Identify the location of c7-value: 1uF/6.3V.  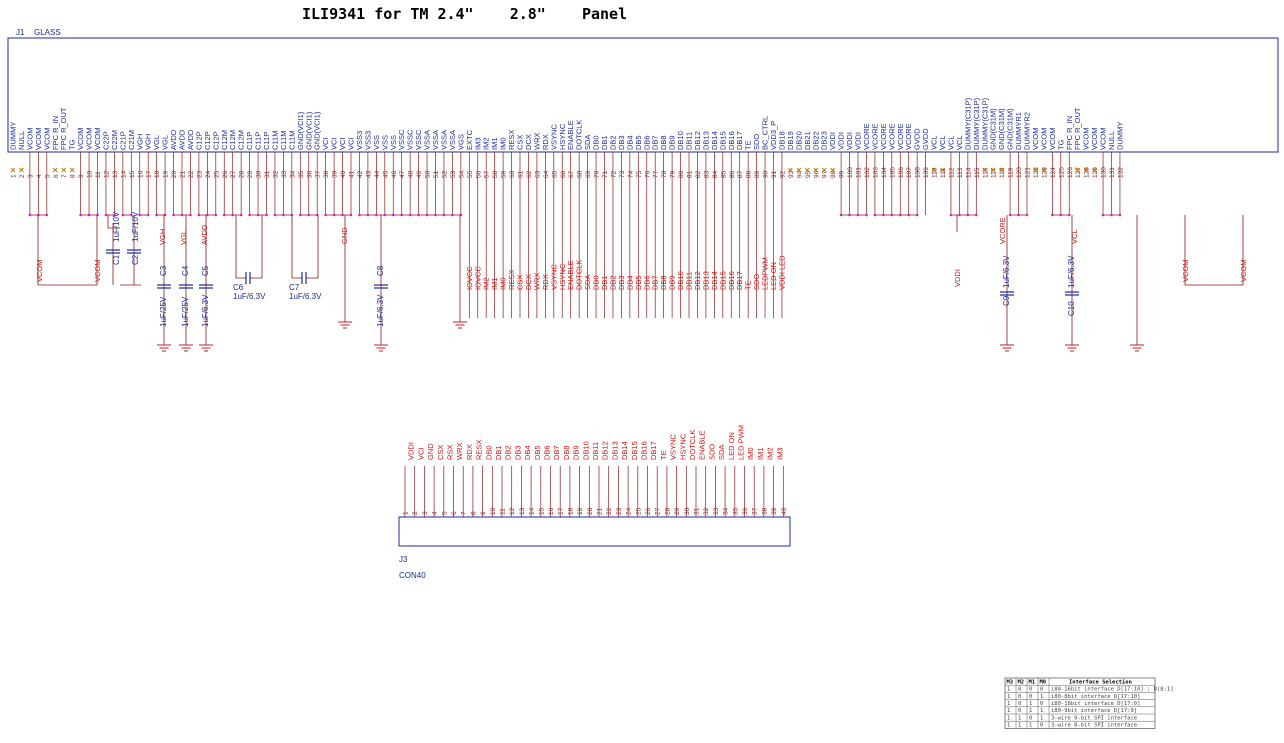
(305, 296).